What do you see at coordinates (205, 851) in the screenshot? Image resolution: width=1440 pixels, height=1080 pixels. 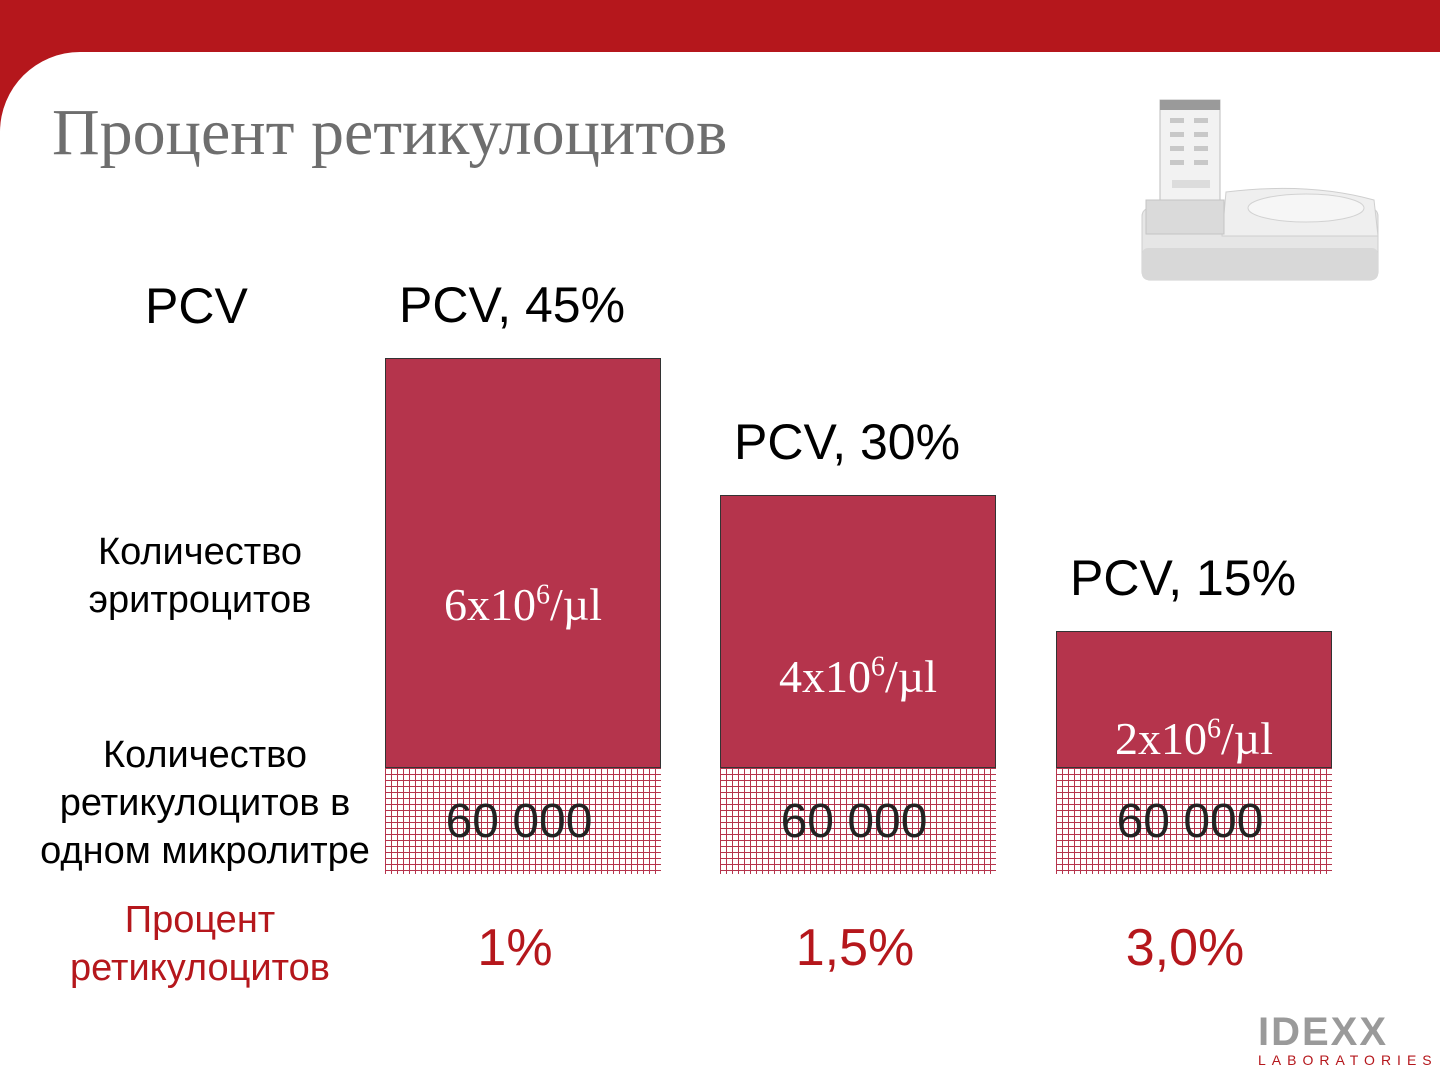 I see `retic-count-label-line3: одном микролитре` at bounding box center [205, 851].